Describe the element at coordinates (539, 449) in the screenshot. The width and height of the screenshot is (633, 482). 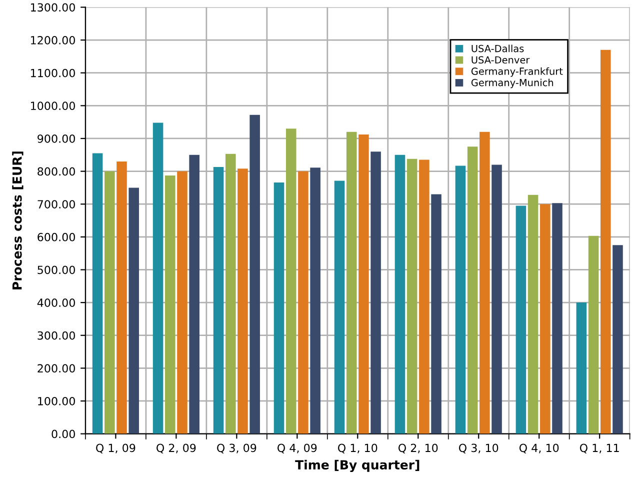
I see `x-tick-label: Q 4, 10` at that location.